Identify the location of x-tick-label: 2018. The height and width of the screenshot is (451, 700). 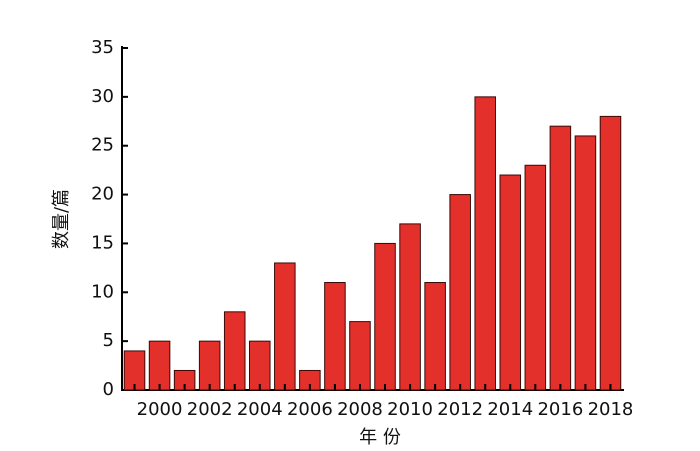
(611, 409).